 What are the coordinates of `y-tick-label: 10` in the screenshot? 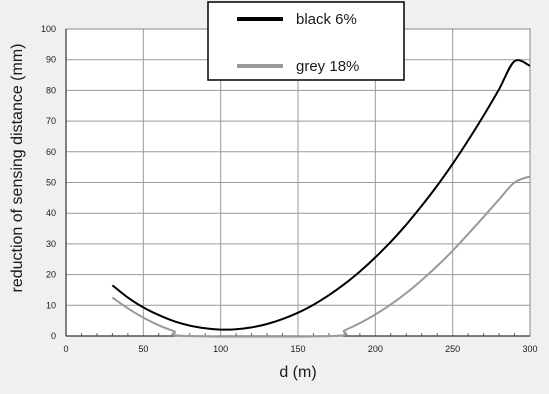 It's located at (51, 305).